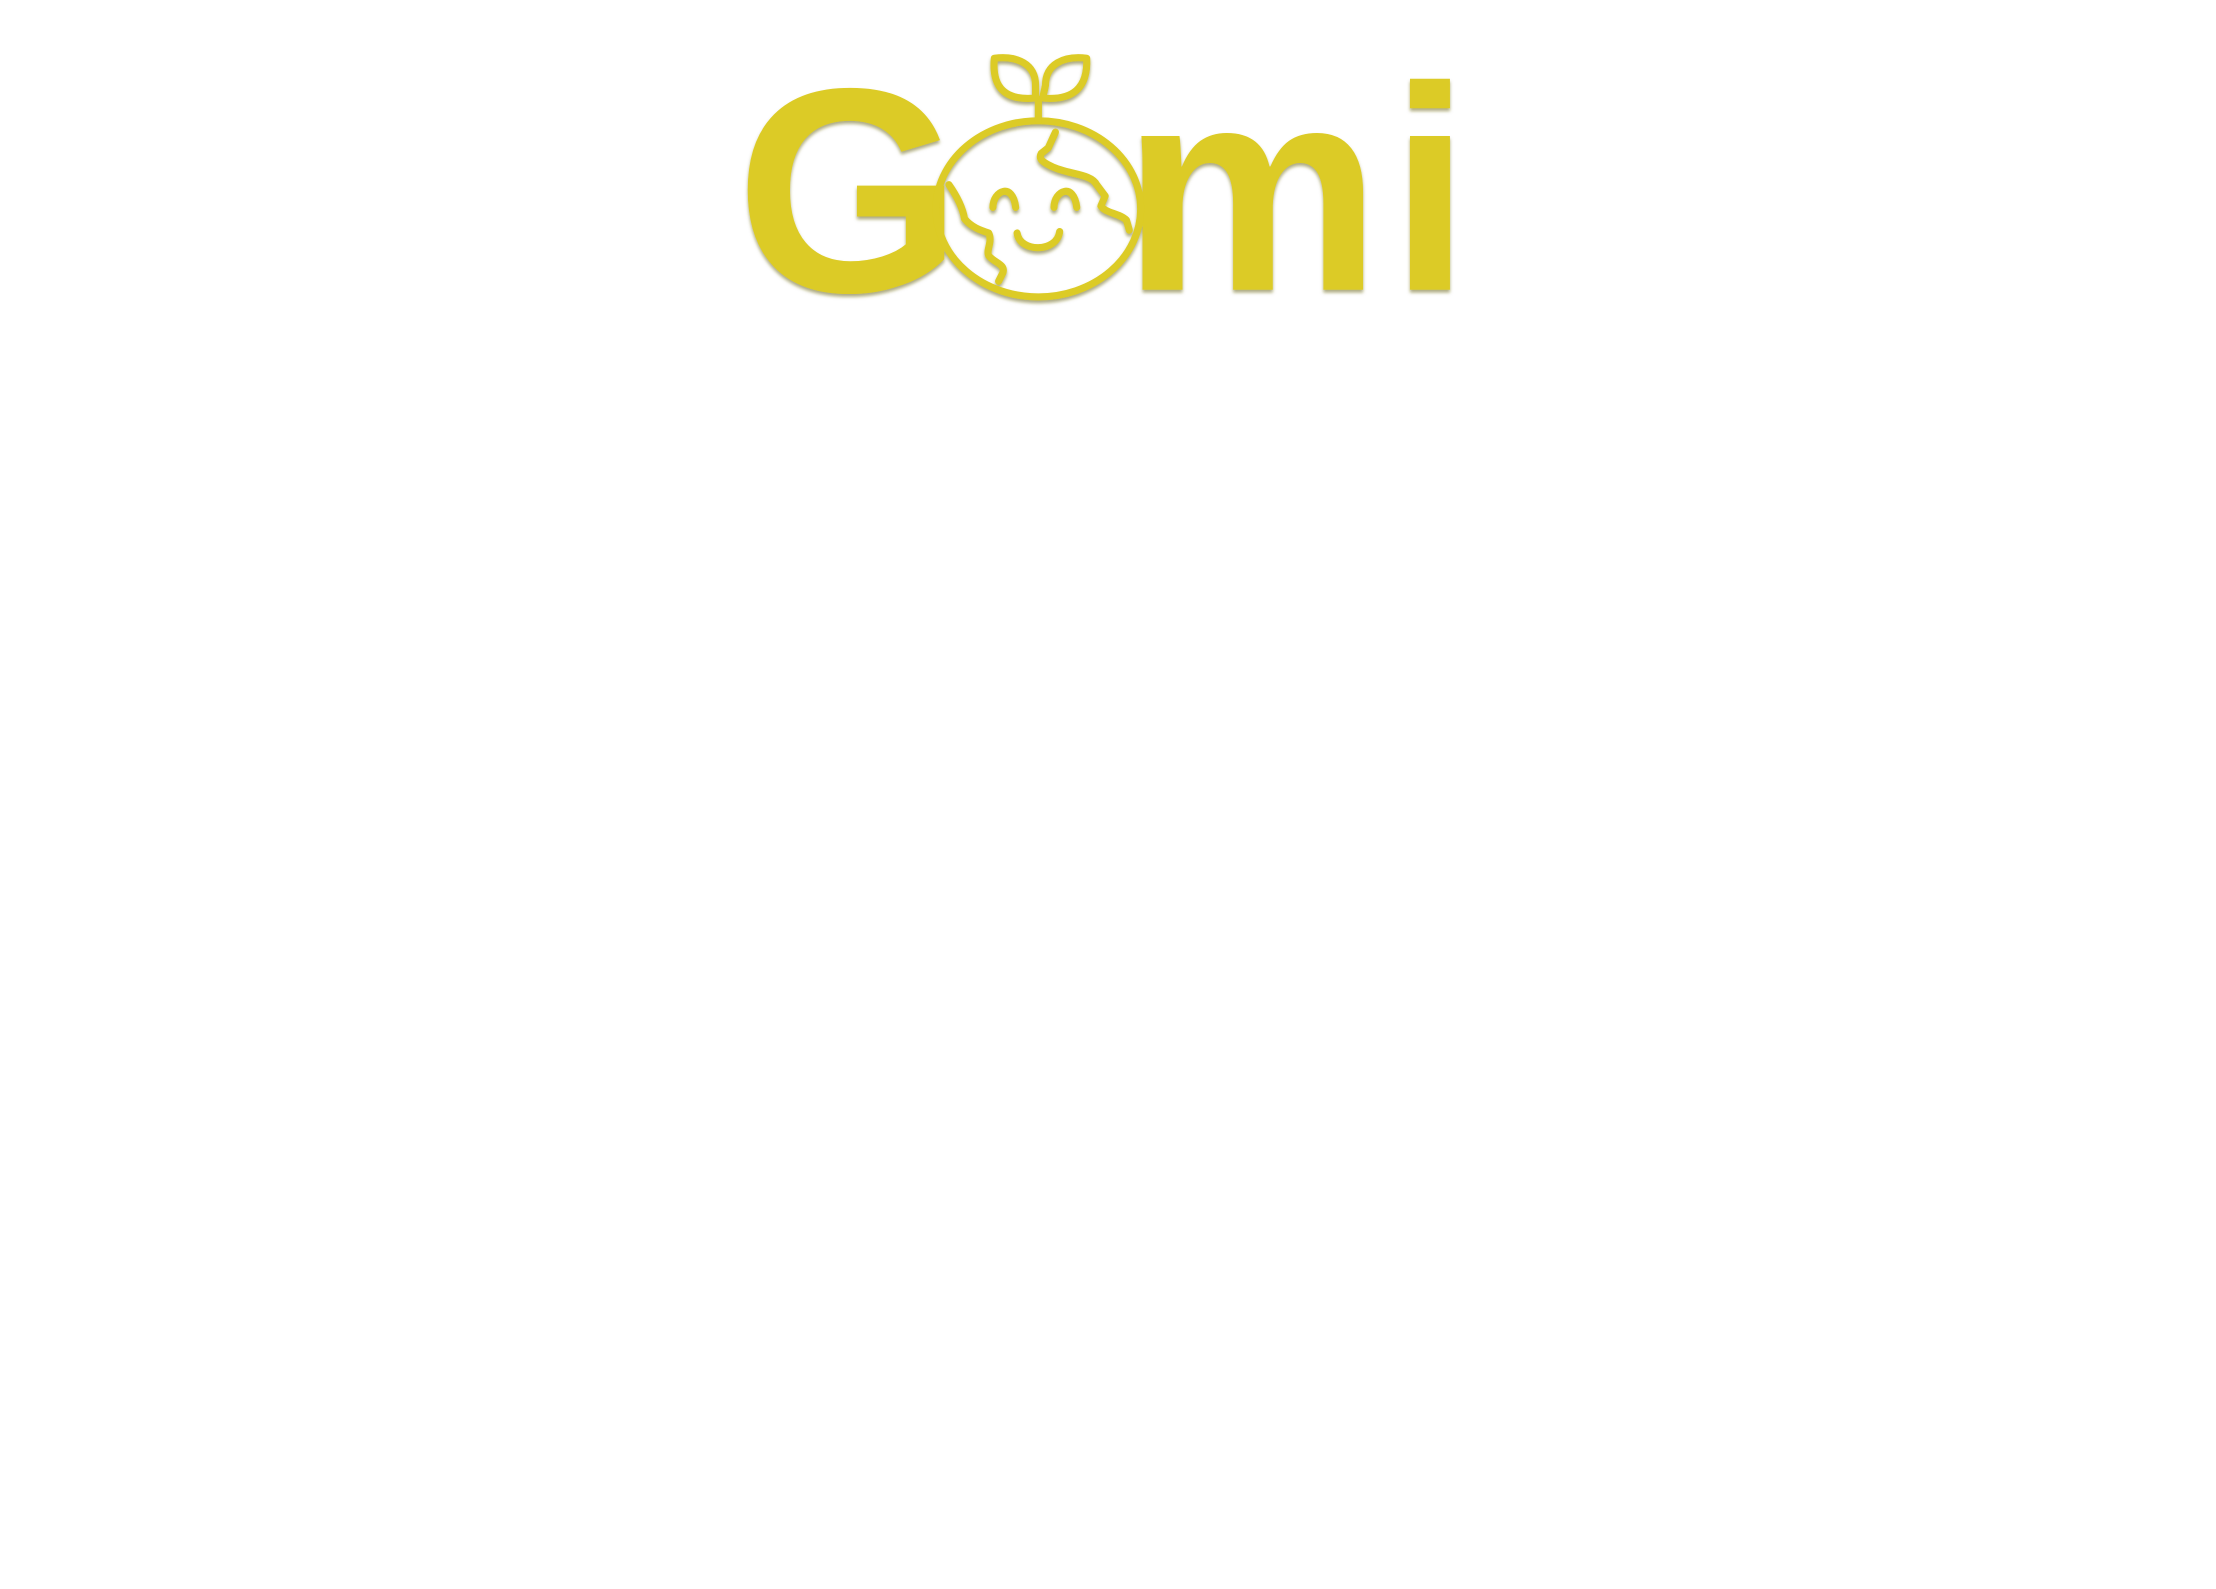 This screenshot has height=1589, width=2216. What do you see at coordinates (1038, 177) in the screenshot?
I see `globe-face-icon` at bounding box center [1038, 177].